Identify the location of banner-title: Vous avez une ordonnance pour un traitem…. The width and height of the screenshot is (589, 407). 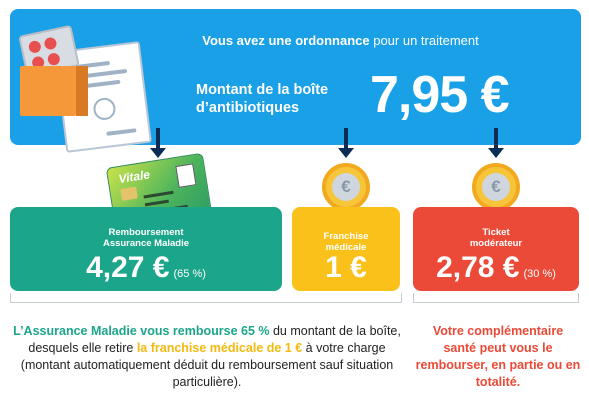
(295, 40).